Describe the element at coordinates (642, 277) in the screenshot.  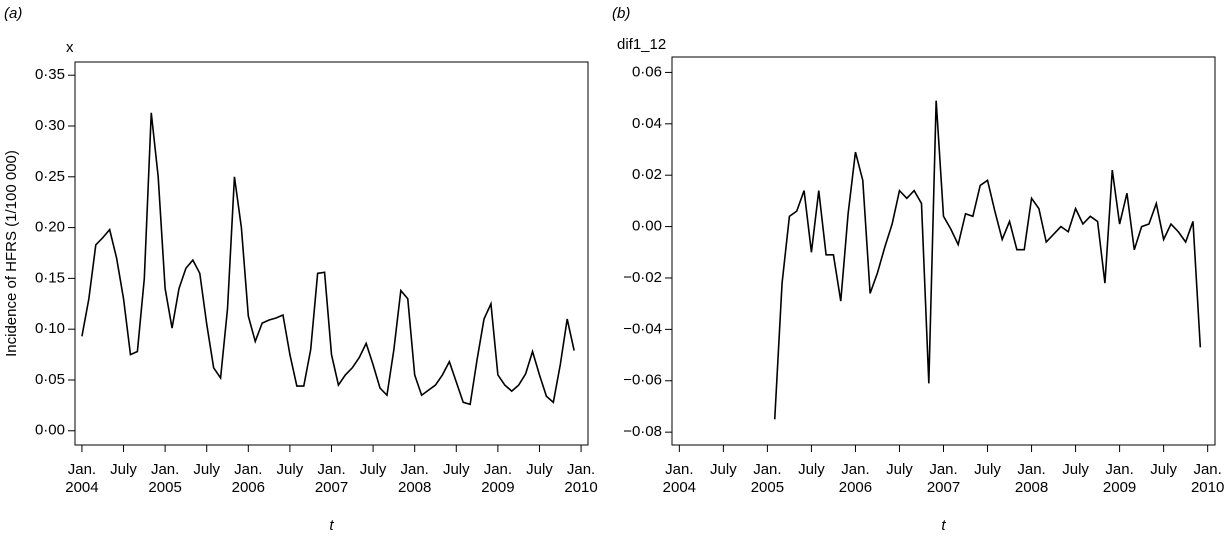
I see `y-tick-label: −0·02` at that location.